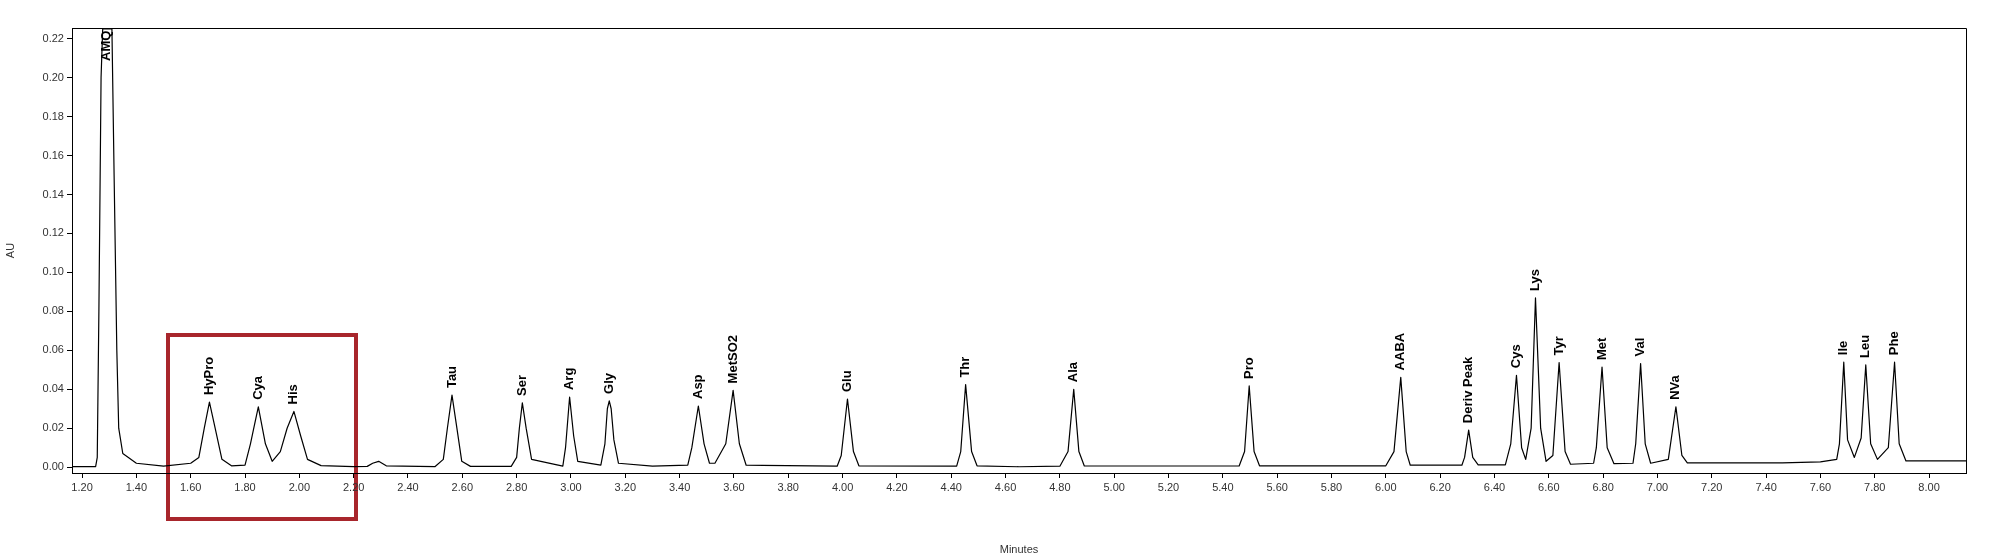 The image size is (2000, 557). What do you see at coordinates (53, 466) in the screenshot?
I see `y-tick-label: 0.00` at bounding box center [53, 466].